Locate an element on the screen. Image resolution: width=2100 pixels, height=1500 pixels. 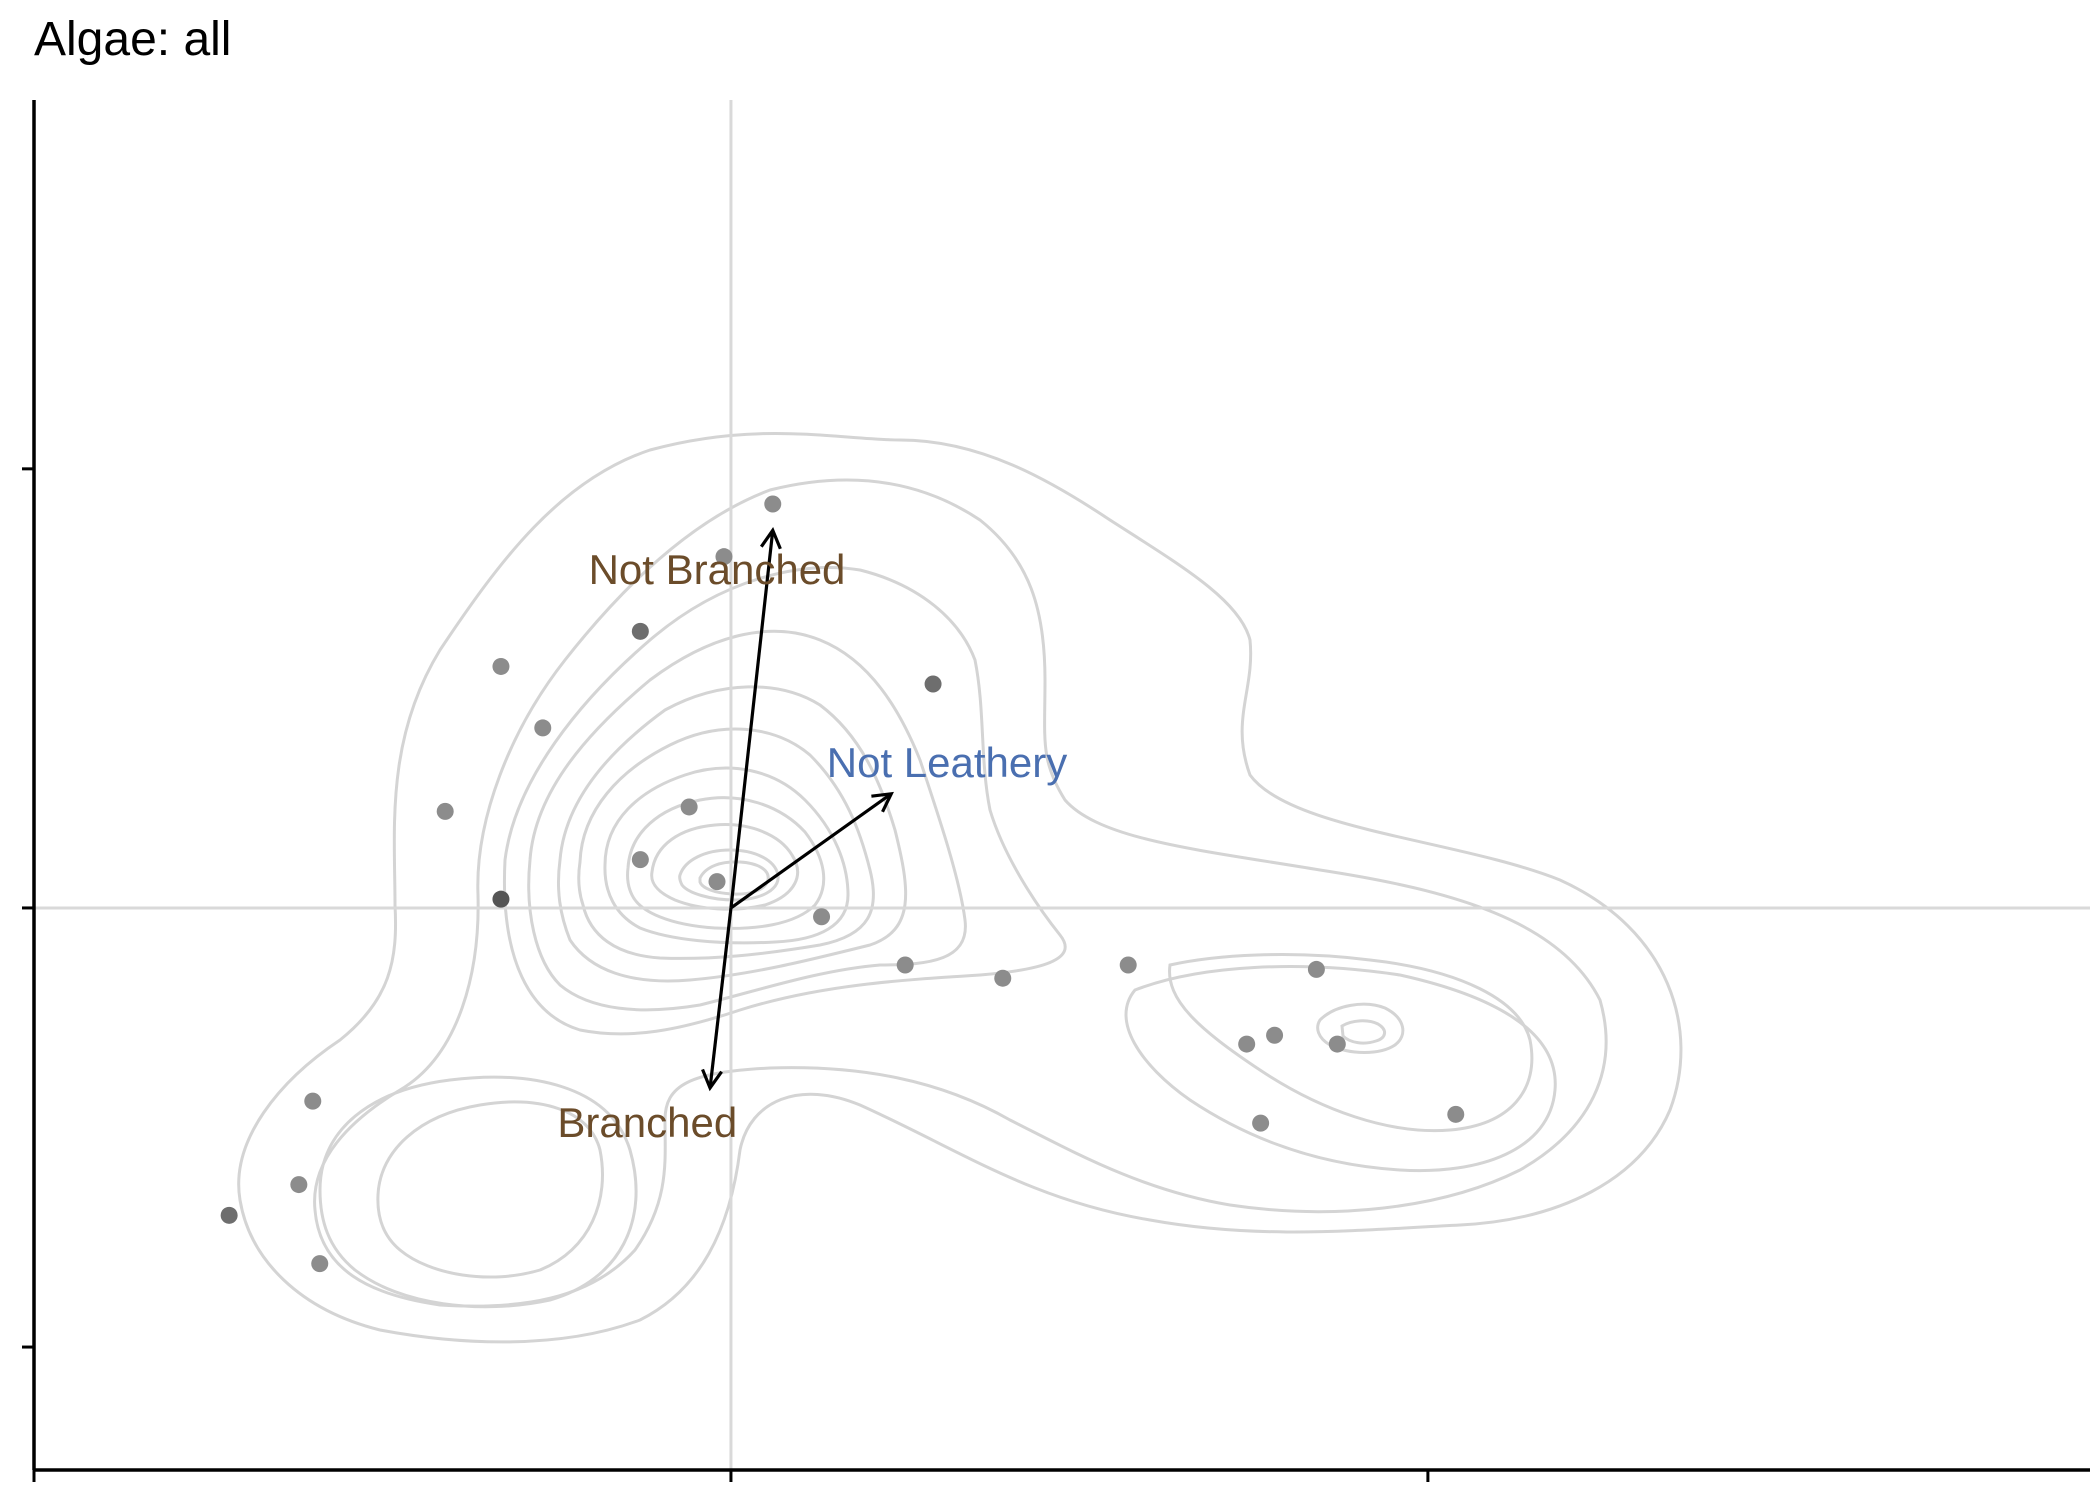
loading-arrows is located at coordinates (797, 809).